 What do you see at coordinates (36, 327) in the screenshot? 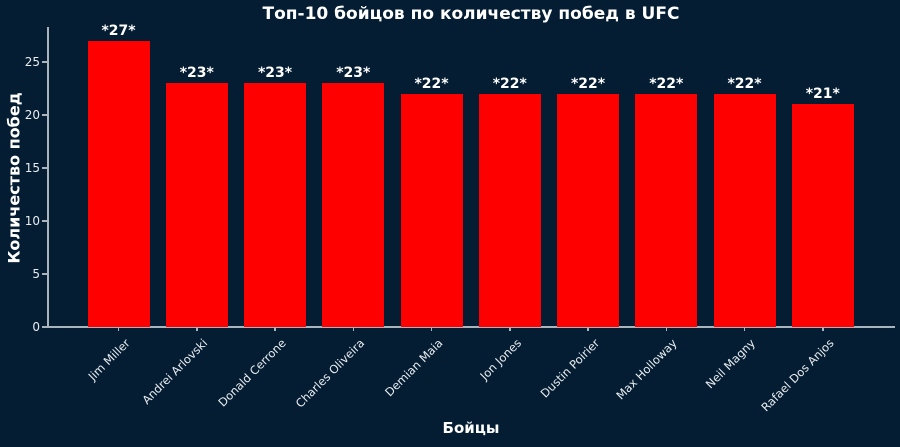
I see `y-tick-label: 0` at bounding box center [36, 327].